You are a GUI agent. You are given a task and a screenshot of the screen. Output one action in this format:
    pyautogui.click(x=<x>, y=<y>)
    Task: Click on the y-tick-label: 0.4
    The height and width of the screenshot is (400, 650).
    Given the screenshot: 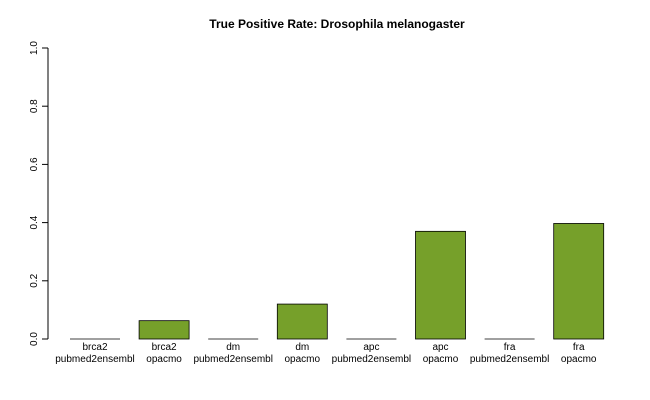 What is the action you would take?
    pyautogui.click(x=34, y=222)
    